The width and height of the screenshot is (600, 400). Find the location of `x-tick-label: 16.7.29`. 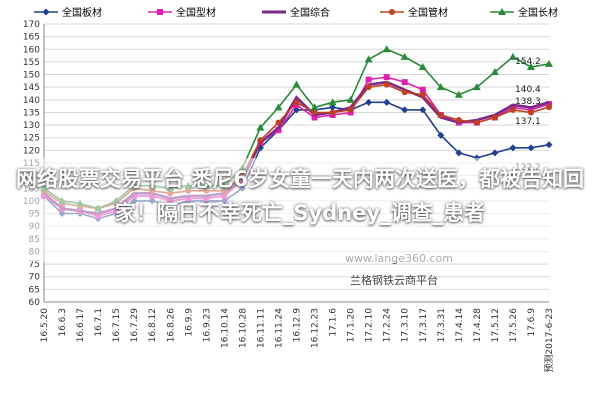

x-tick-label: 16.7.29 is located at coordinates (135, 325).